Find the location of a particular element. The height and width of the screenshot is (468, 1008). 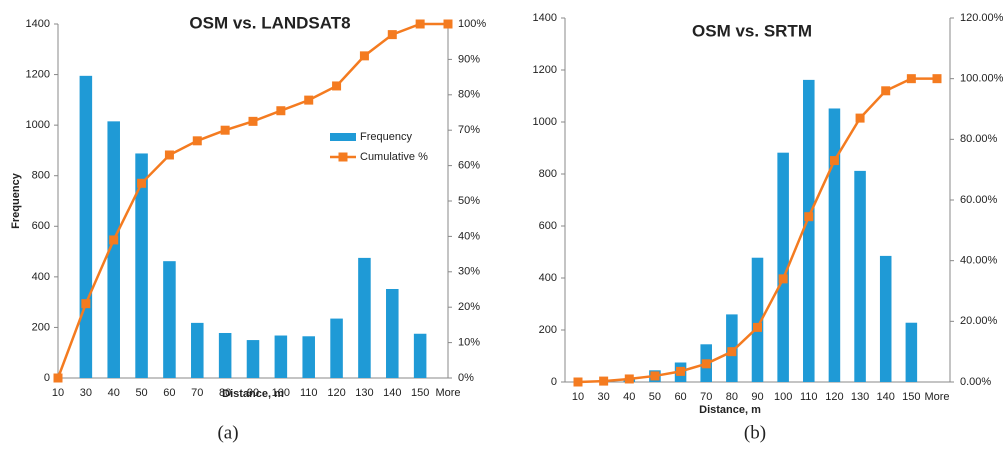

y2-tick-label: 0% is located at coordinates (466, 378).